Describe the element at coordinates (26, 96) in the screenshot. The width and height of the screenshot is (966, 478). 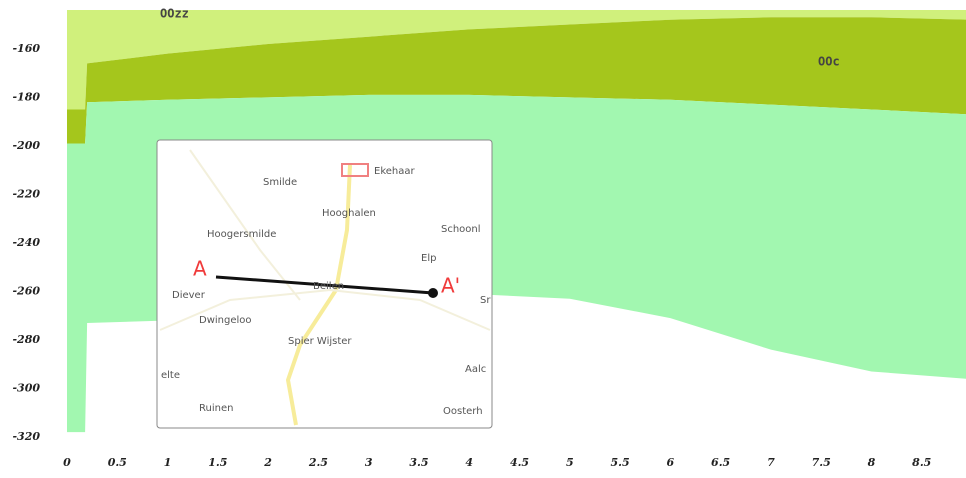
I see `y-tick-label: -180` at that location.